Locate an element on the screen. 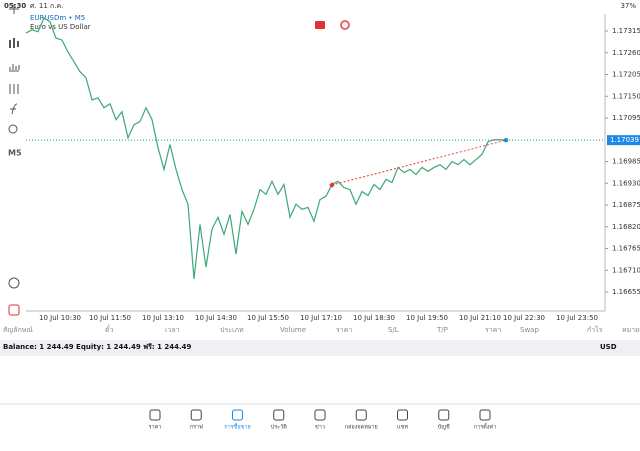 Image resolution: width=640 pixels, height=451 pixels. y-tick-label: 1.16985 is located at coordinates (626, 162).